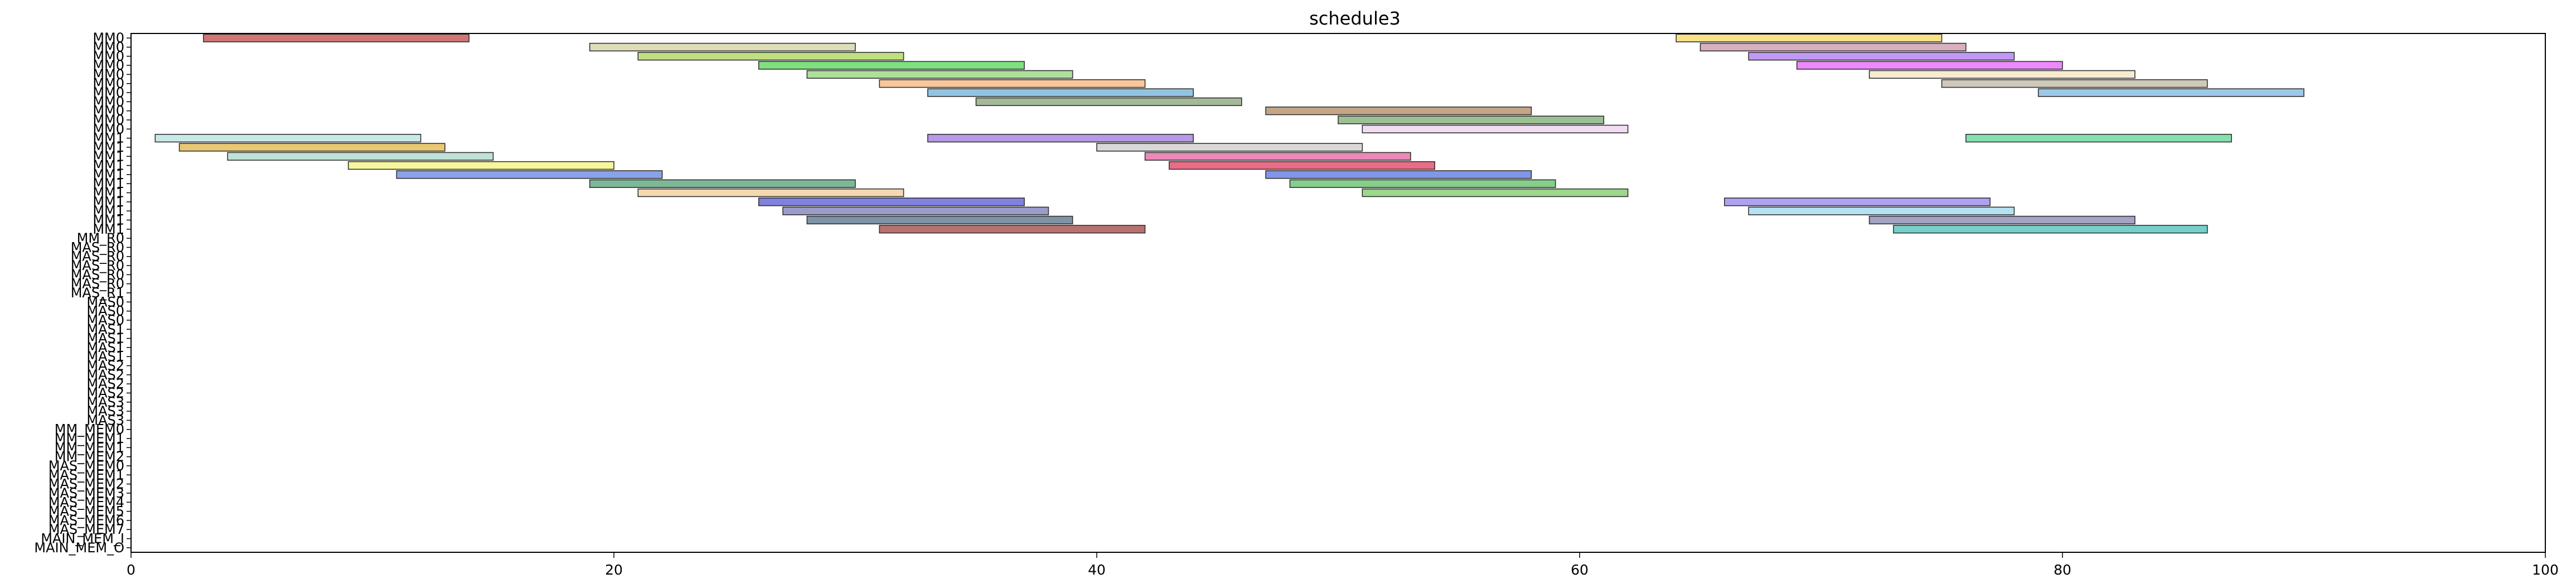 The height and width of the screenshot is (588, 2576). What do you see at coordinates (86, 520) in the screenshot?
I see `y-tick-label: MAS_MEM6` at bounding box center [86, 520].